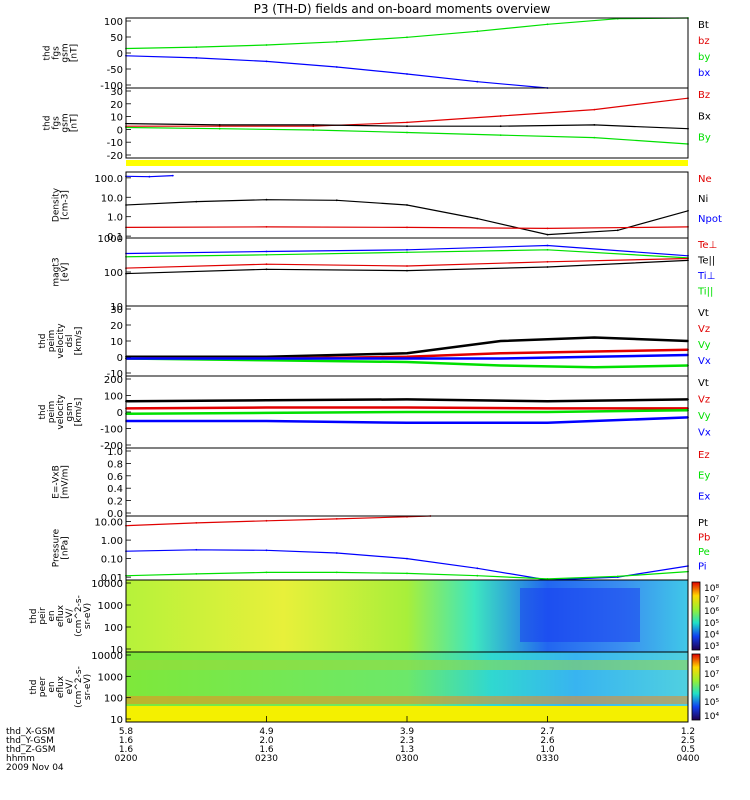 The height and width of the screenshot is (800, 750). Describe the element at coordinates (407, 227) in the screenshot. I see `point-Ne` at that location.